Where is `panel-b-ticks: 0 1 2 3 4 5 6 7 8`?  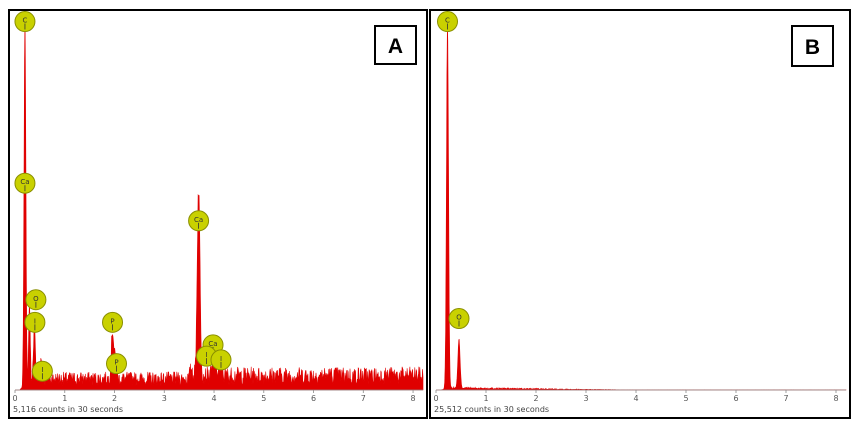 panel-b-ticks: 0 1 2 3 4 5 6 7 8 is located at coordinates (639, 396).